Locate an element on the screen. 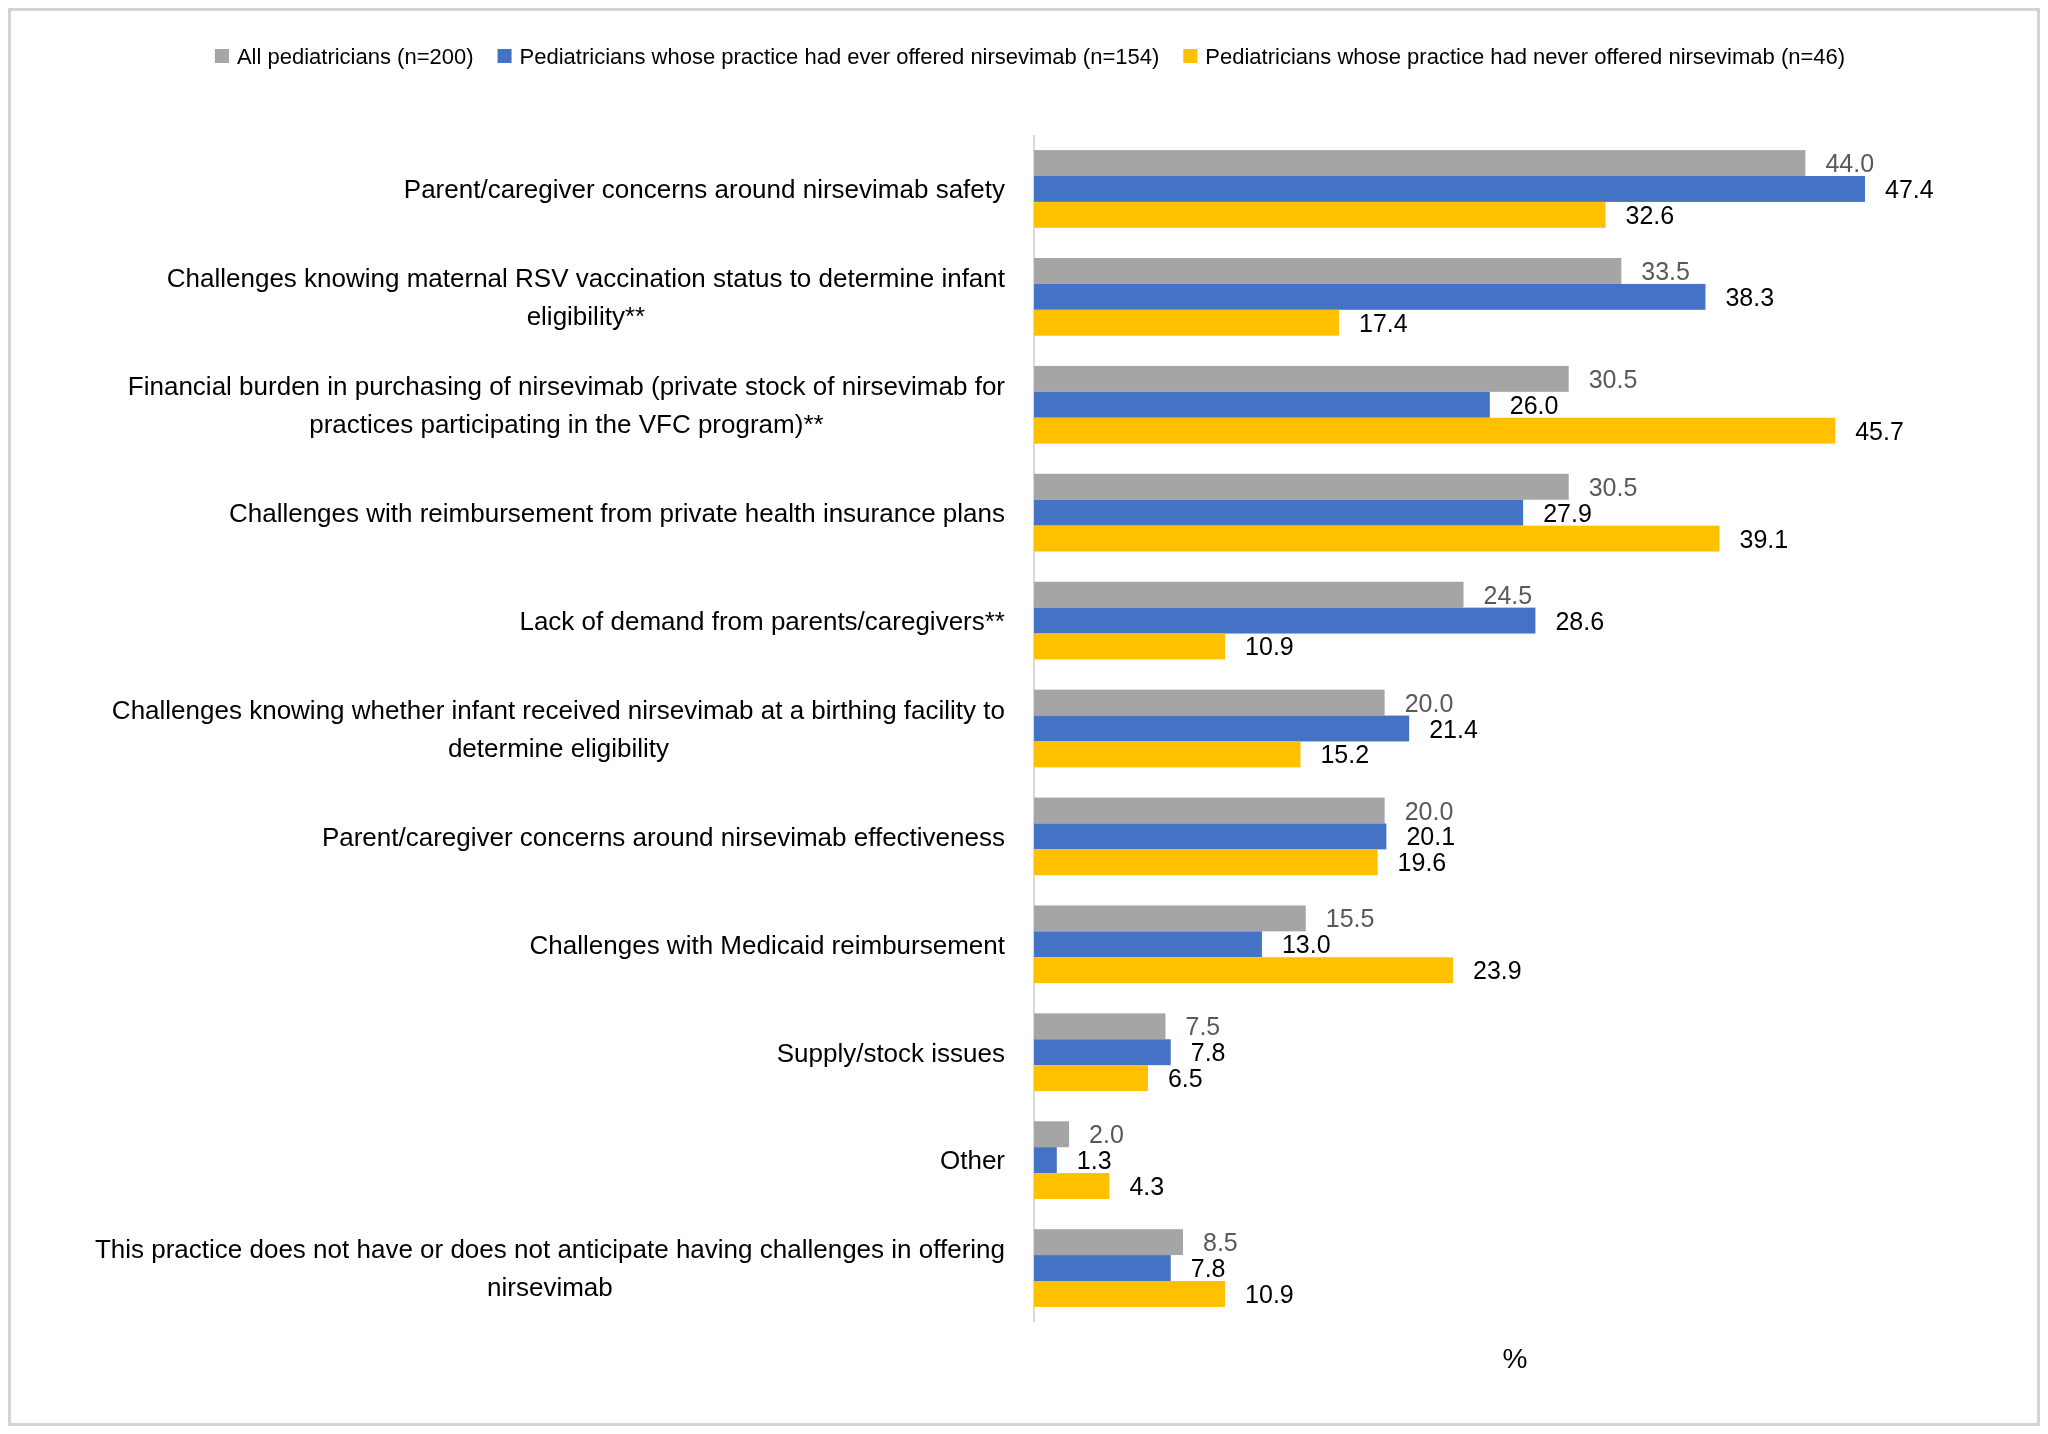  y-tick-label: Parent/caregiver concerns around nirsevimab effectiveness is located at coordinates (663, 836).